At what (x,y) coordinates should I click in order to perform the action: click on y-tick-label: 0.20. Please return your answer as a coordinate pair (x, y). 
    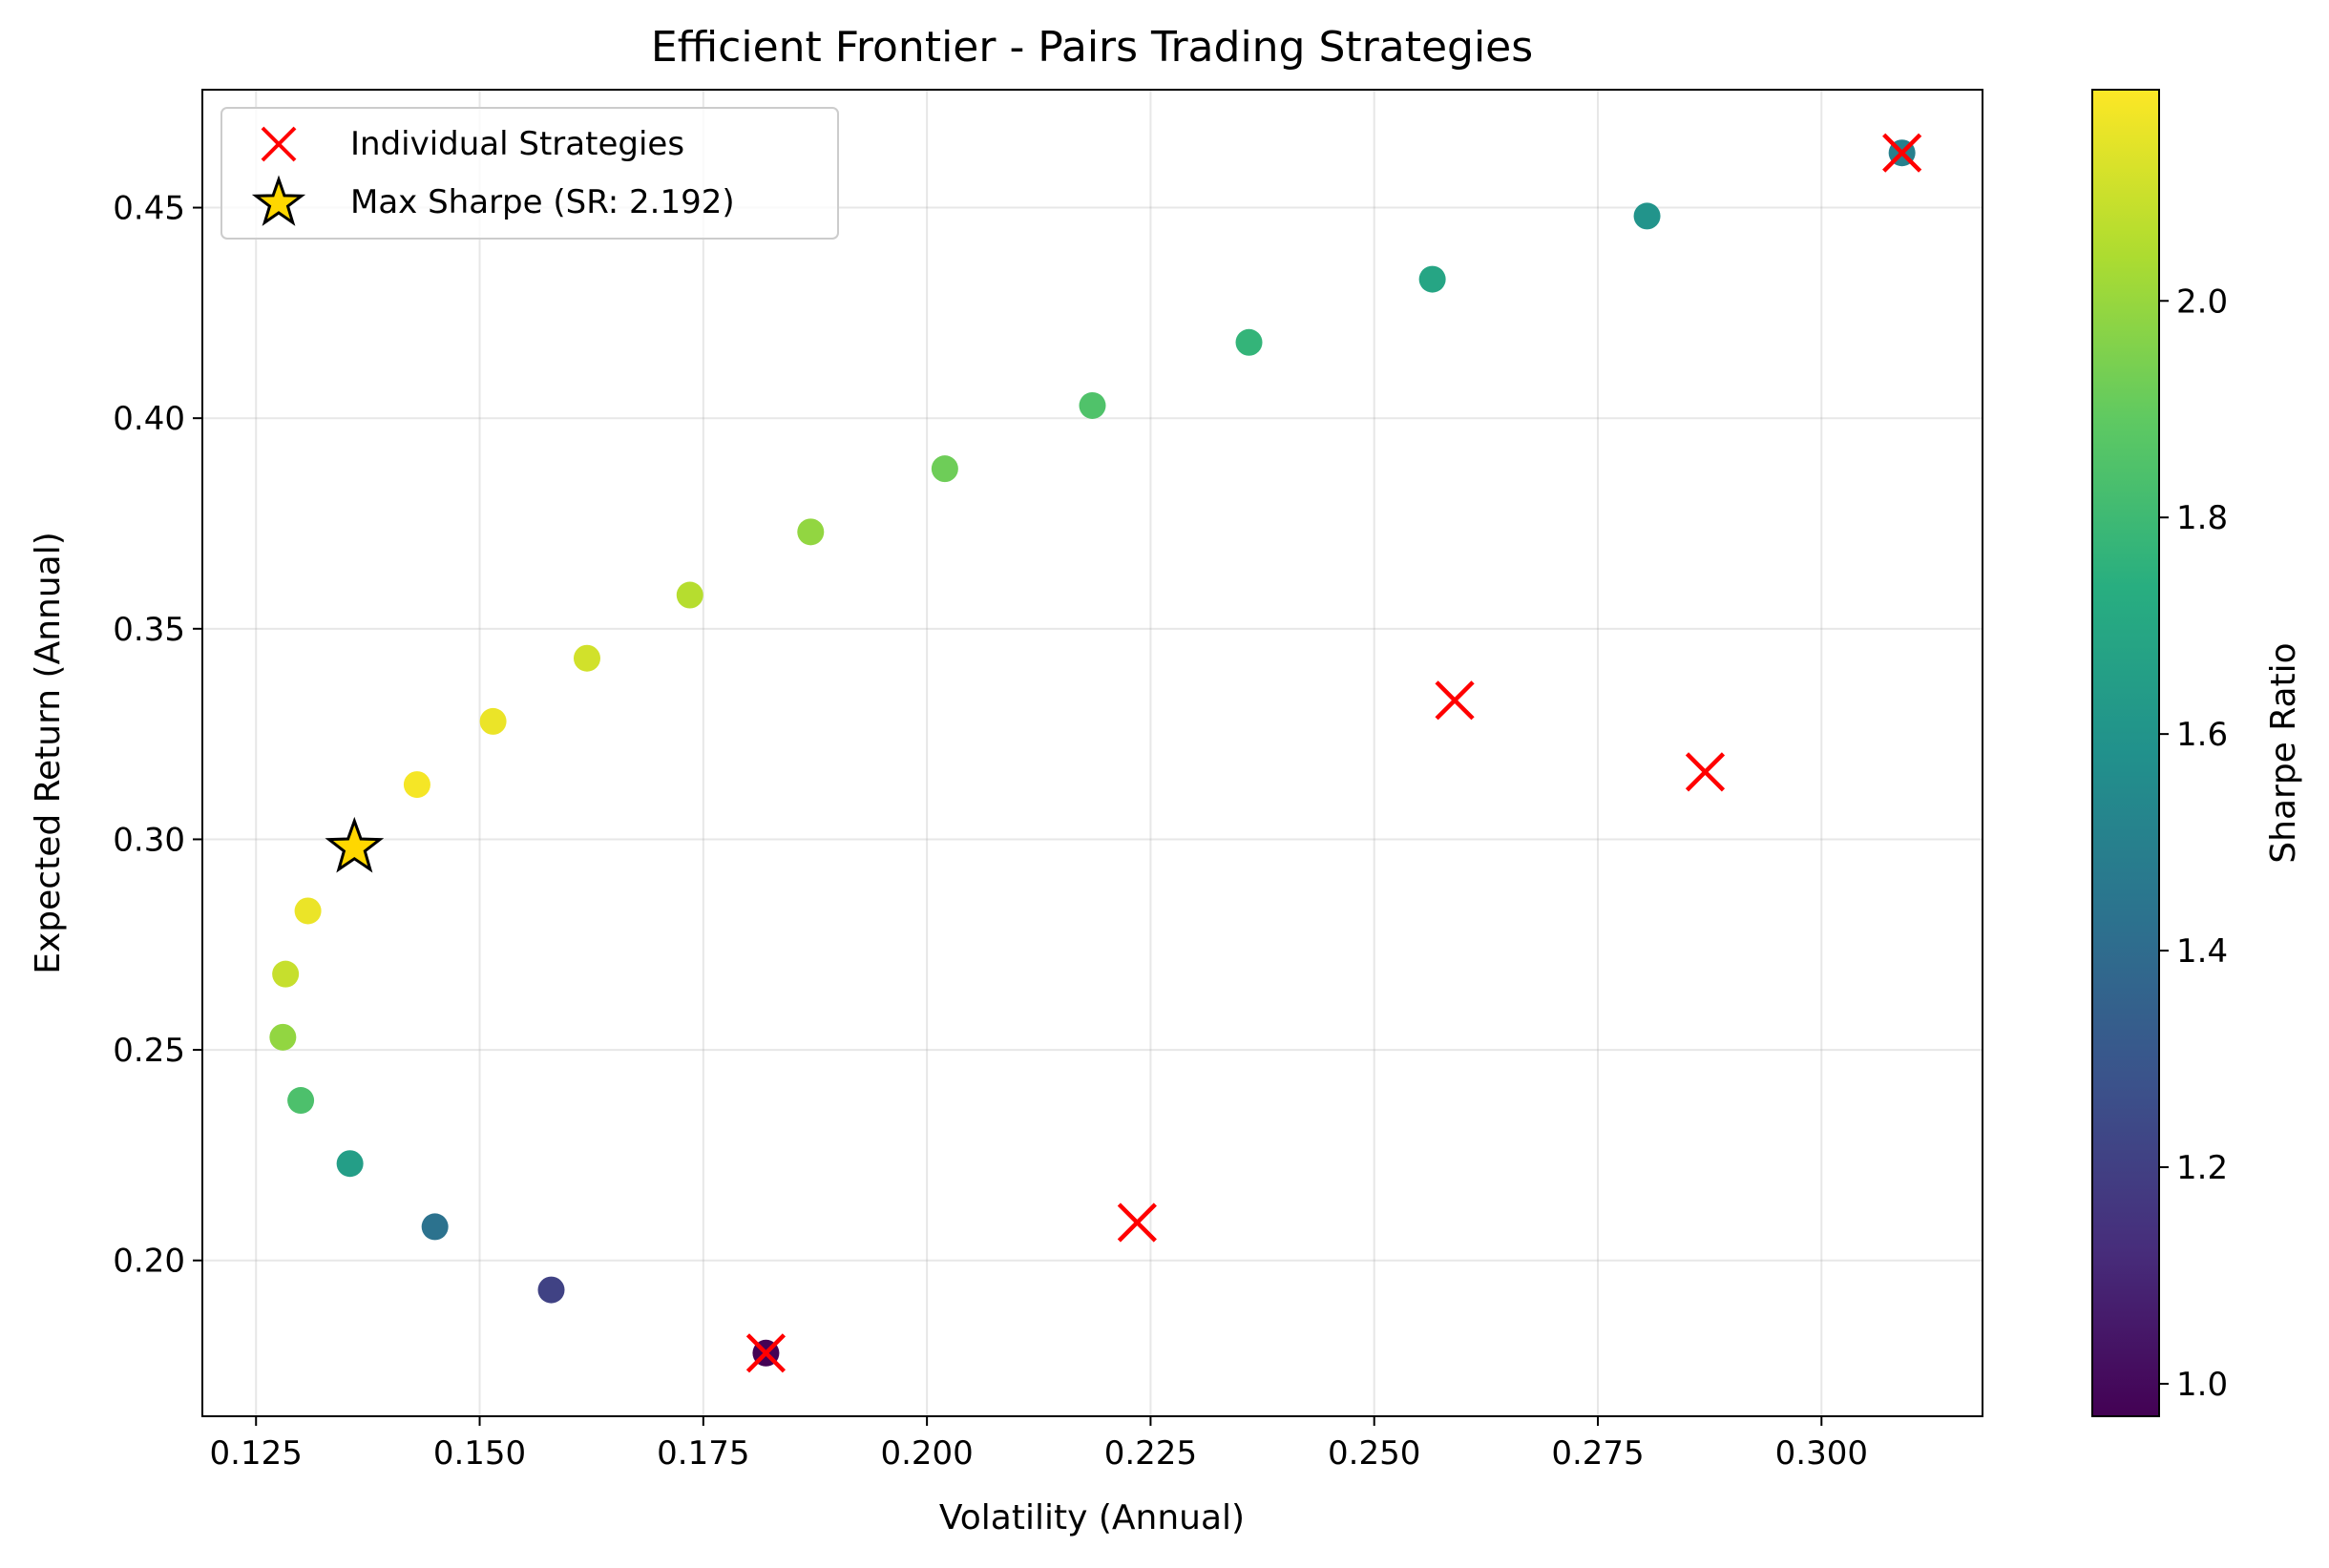
    Looking at the image, I should click on (149, 1262).